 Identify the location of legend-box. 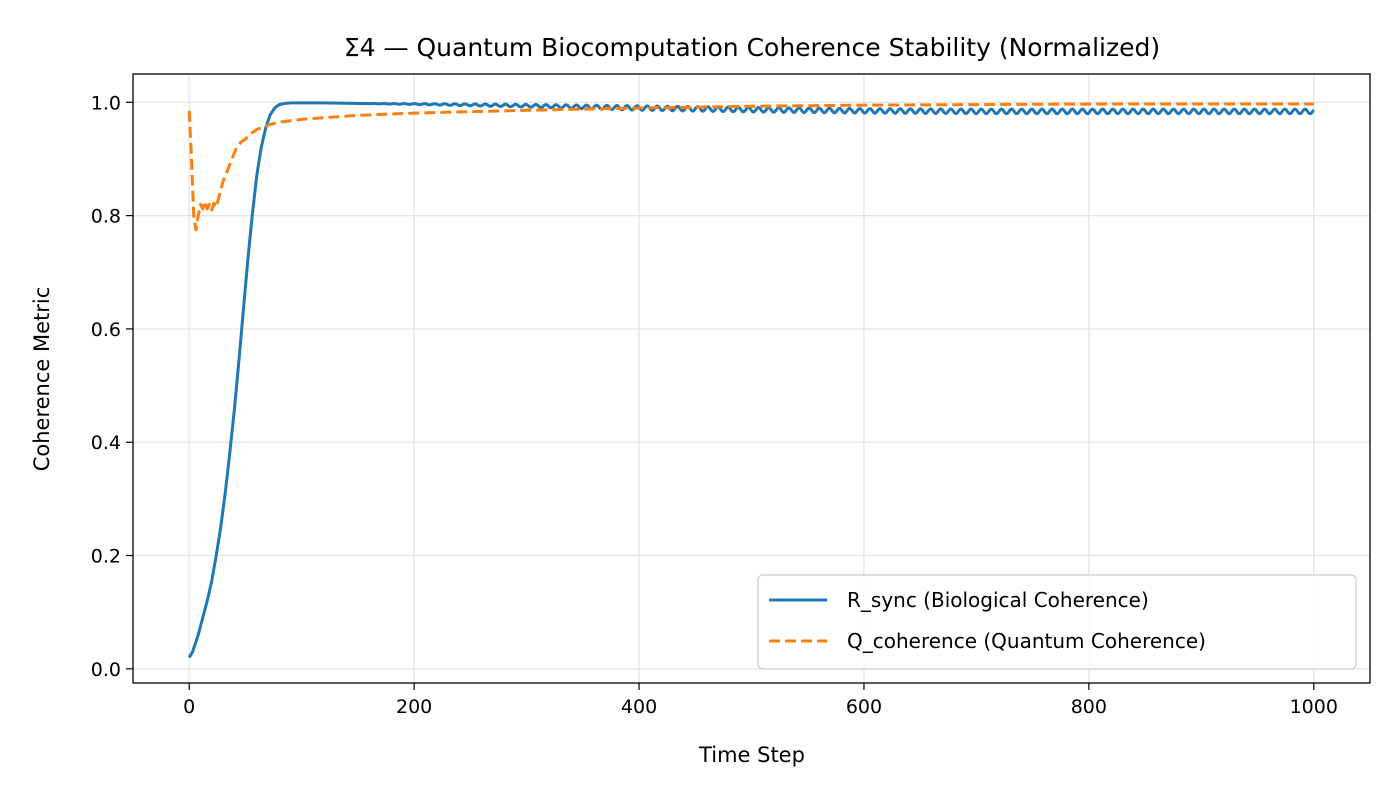
(1057, 622).